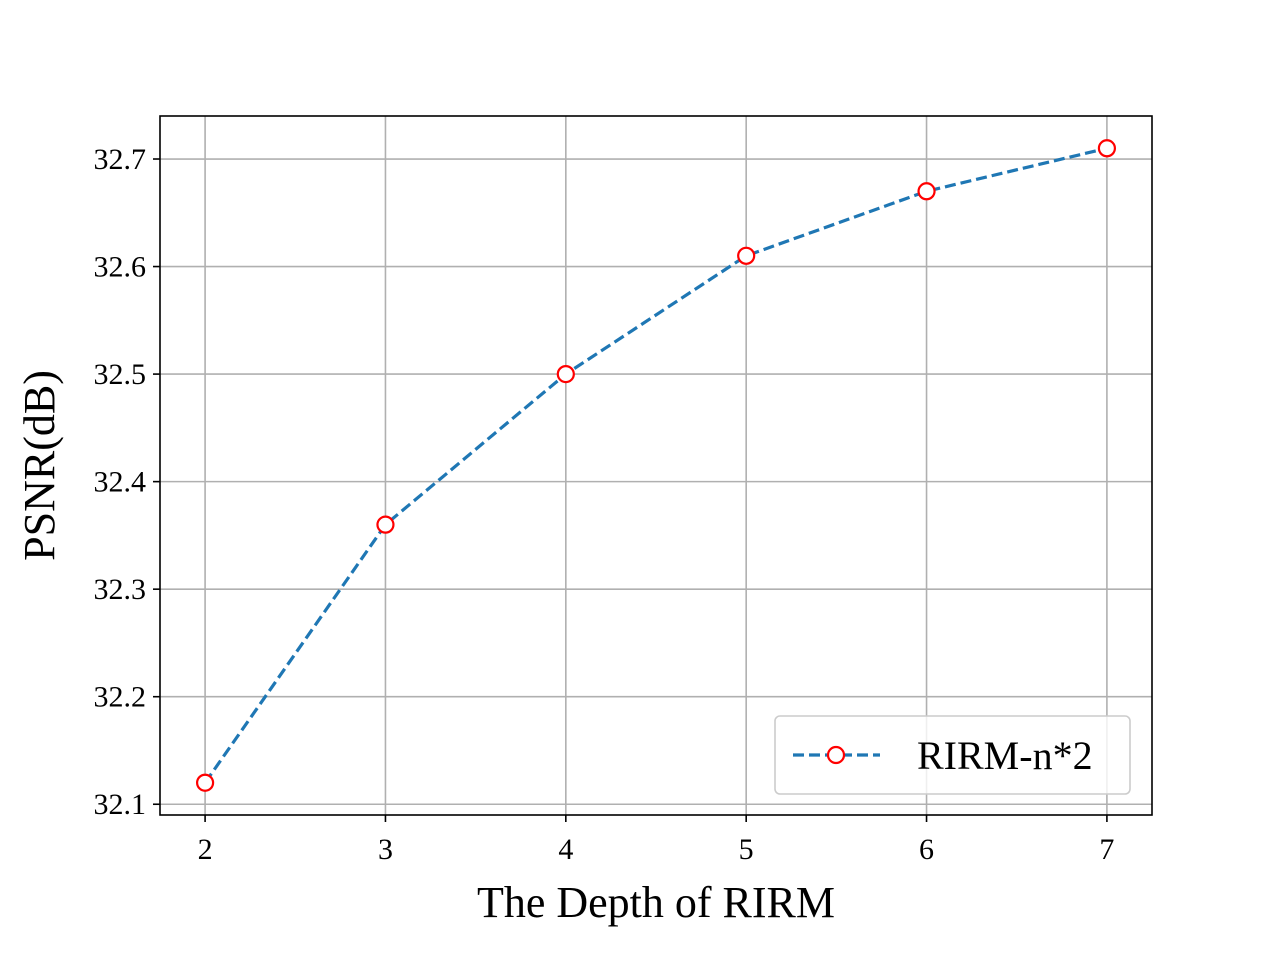 The image size is (1280, 960). What do you see at coordinates (120, 159) in the screenshot?
I see `y-tick-label: 32.7` at bounding box center [120, 159].